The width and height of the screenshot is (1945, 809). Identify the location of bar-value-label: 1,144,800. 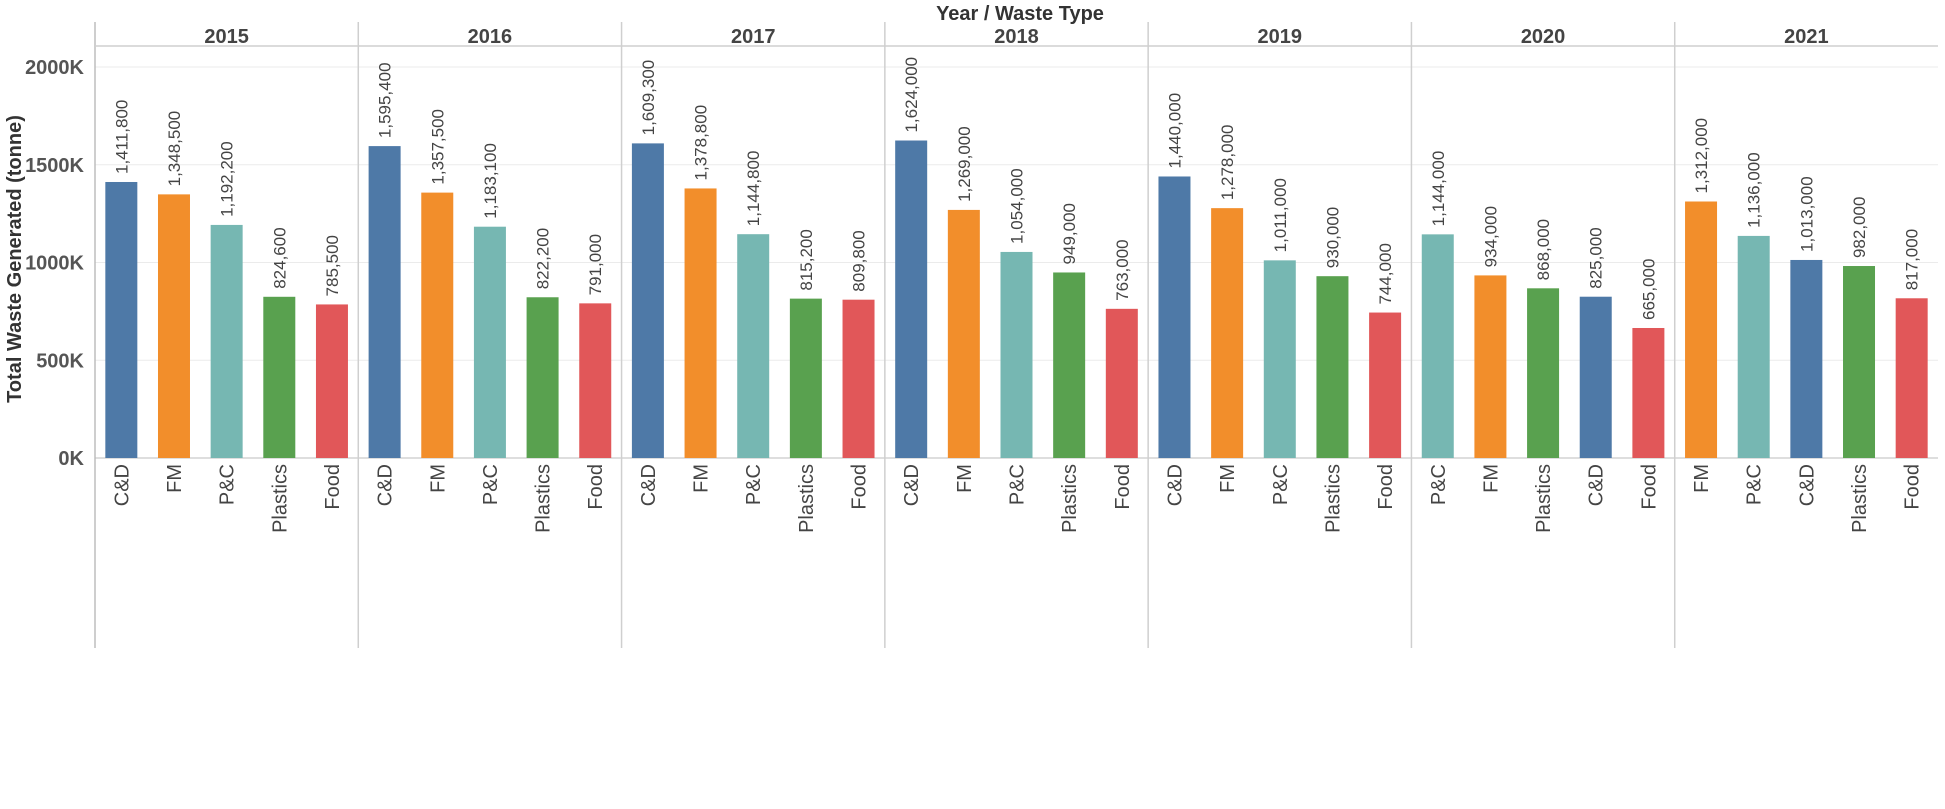
(753, 189).